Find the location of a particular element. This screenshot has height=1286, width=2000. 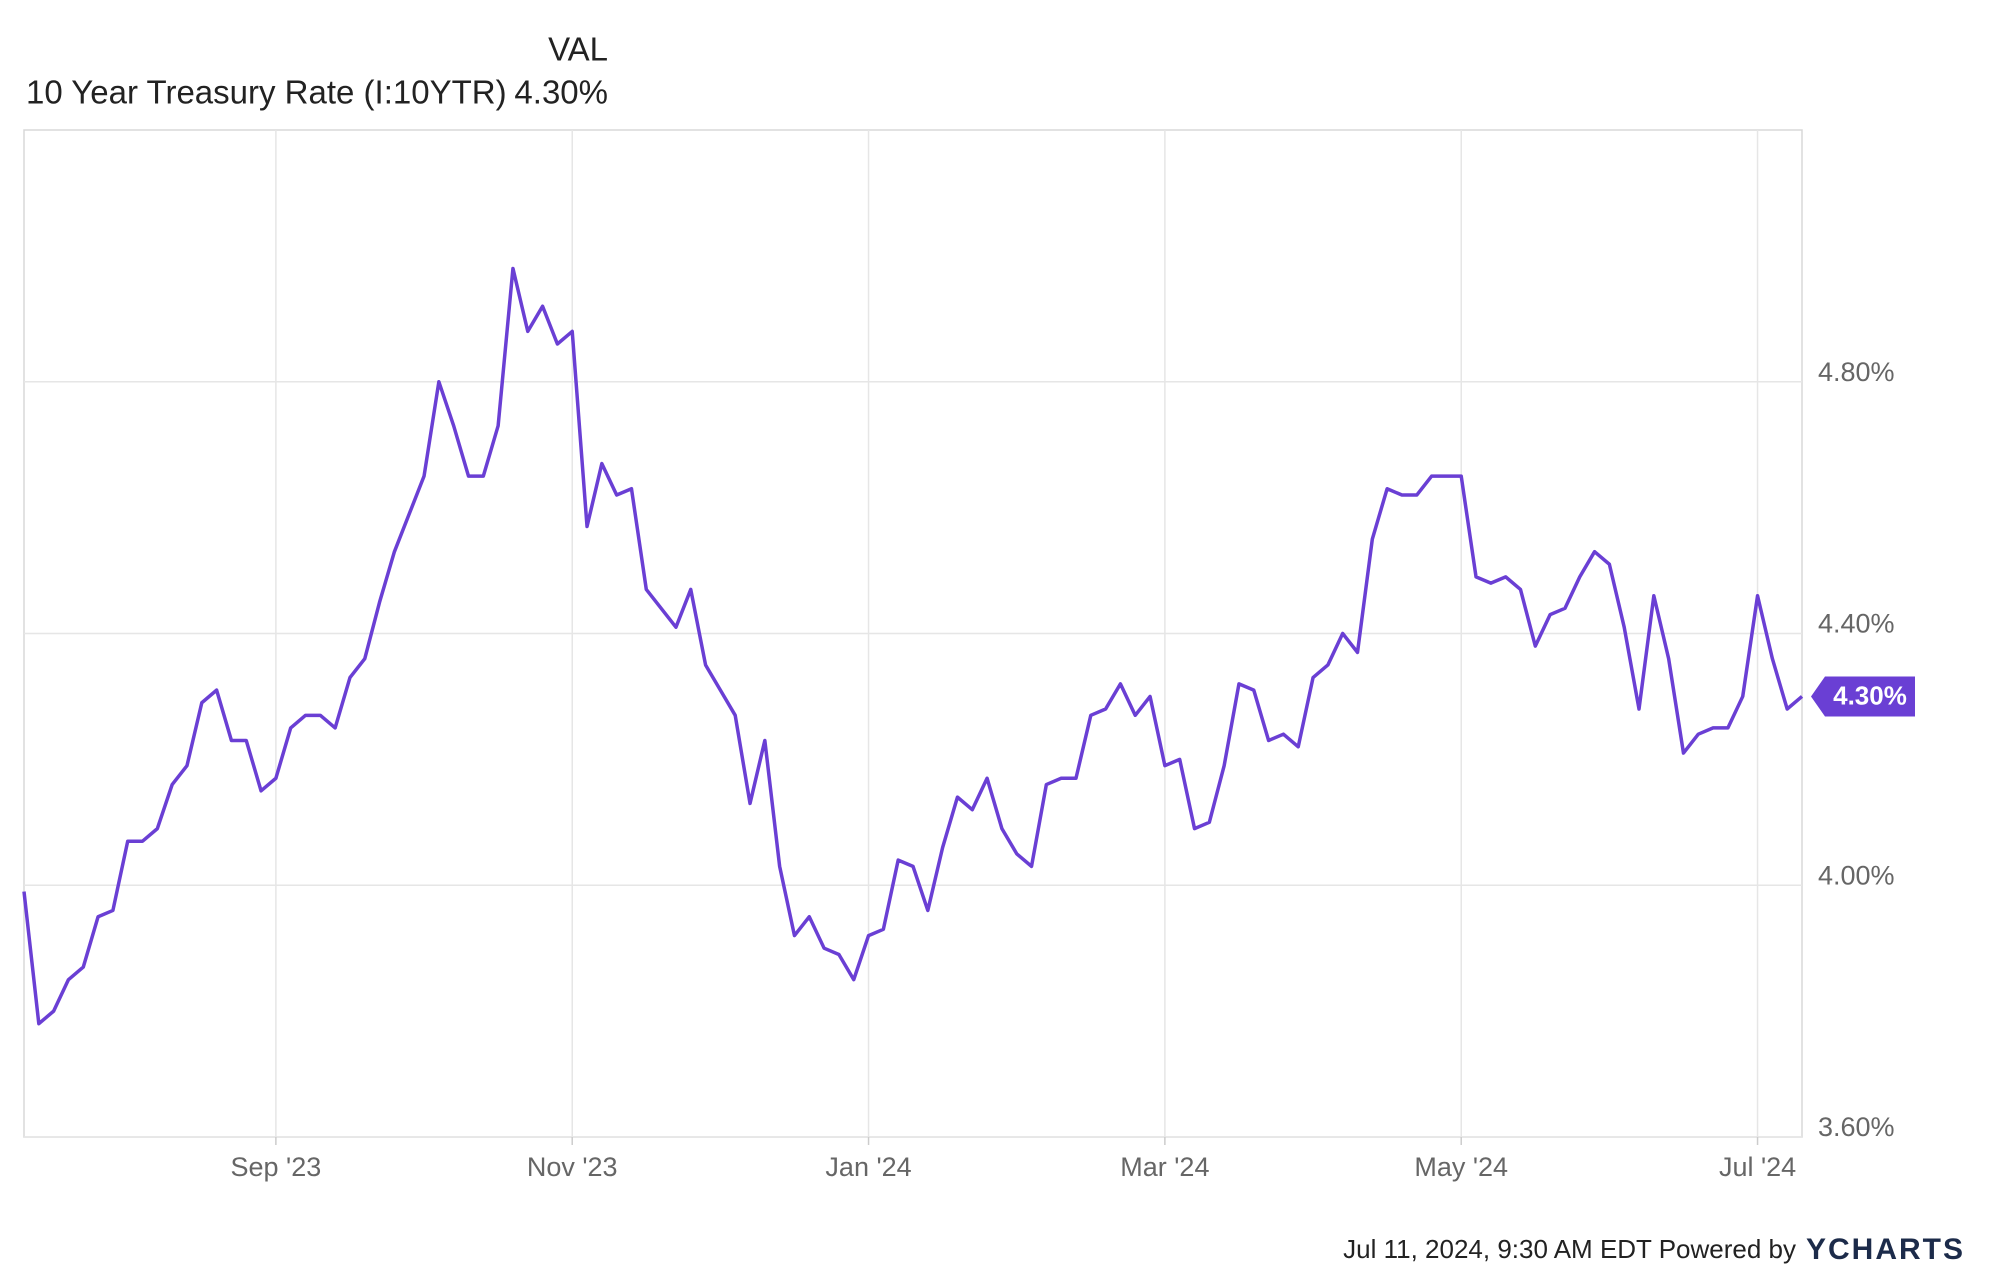

x-tick-label: May '24 is located at coordinates (1461, 1167).